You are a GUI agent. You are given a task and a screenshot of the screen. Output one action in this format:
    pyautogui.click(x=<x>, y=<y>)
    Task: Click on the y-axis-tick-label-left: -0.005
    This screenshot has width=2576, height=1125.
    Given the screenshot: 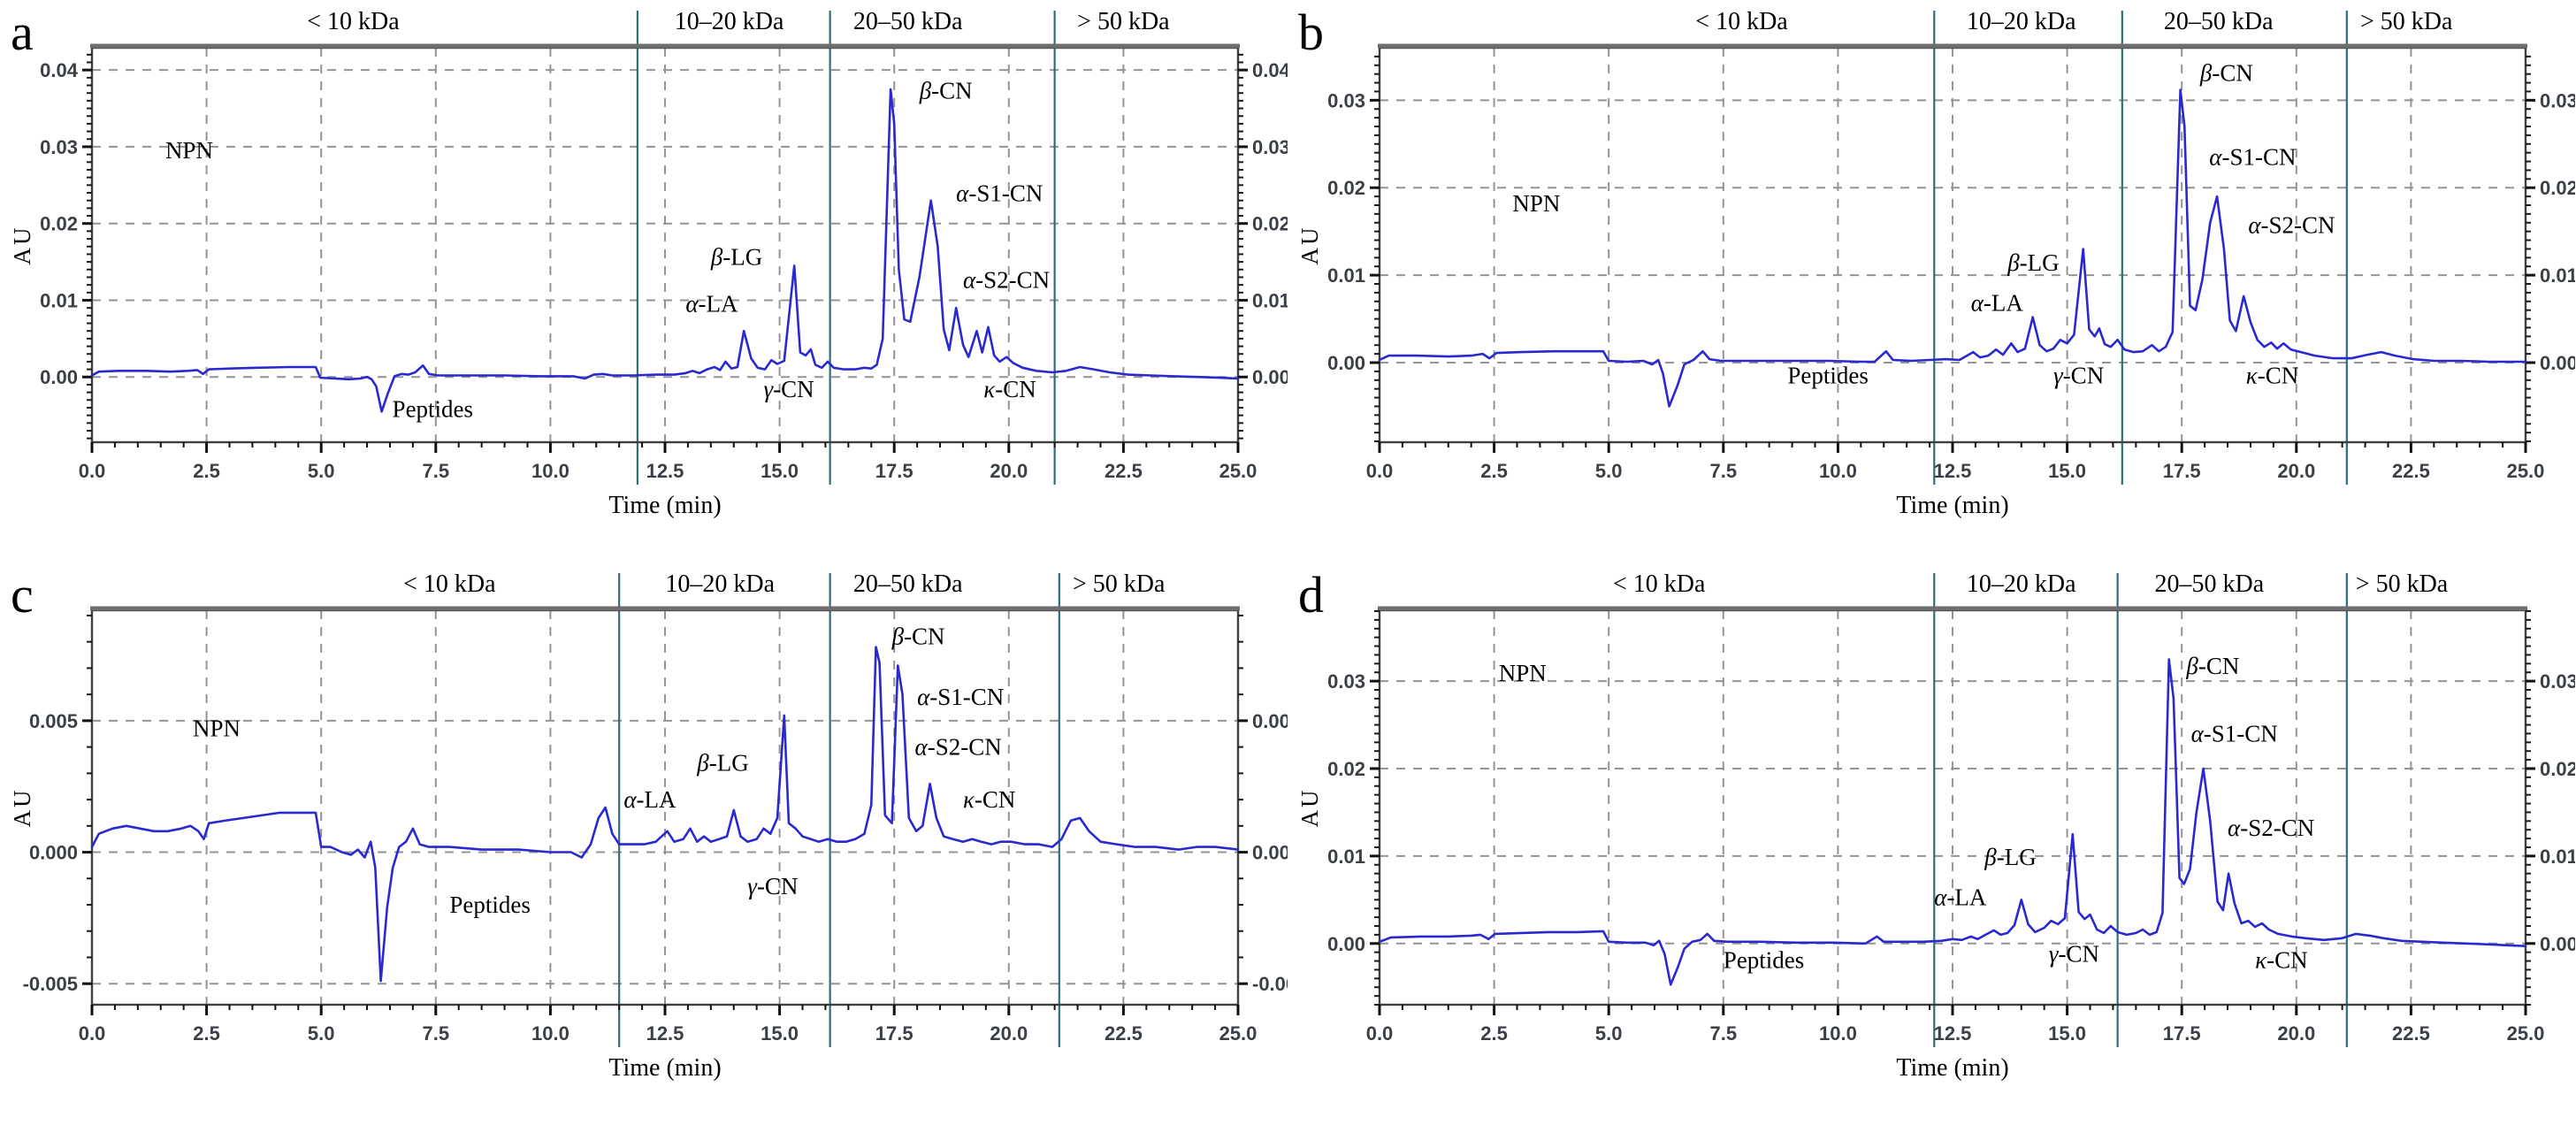 What is the action you would take?
    pyautogui.click(x=50, y=984)
    